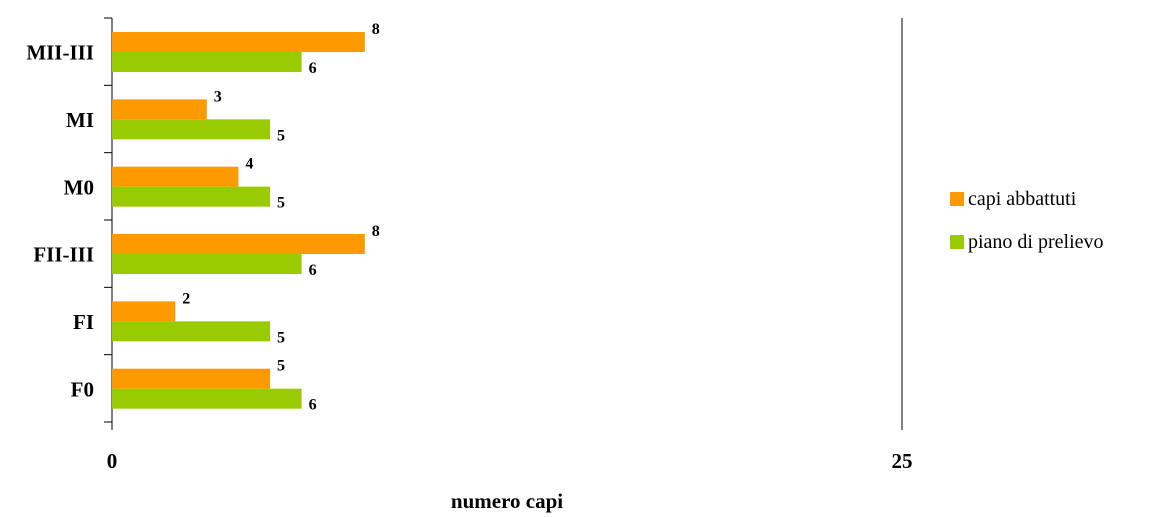 This screenshot has height=517, width=1156. What do you see at coordinates (218, 96) in the screenshot?
I see `data-label: 3` at bounding box center [218, 96].